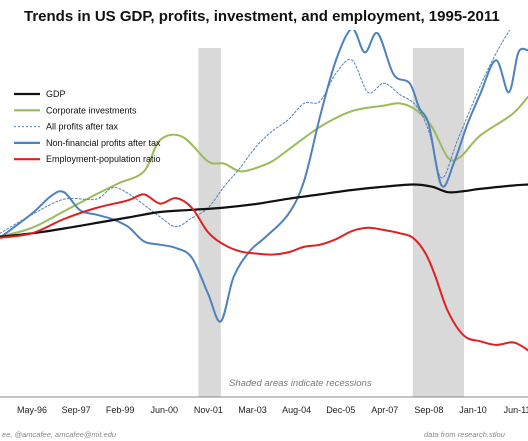 The width and height of the screenshot is (528, 441). Describe the element at coordinates (300, 383) in the screenshot. I see `recession-note: Shaded areas indicate recessions` at that location.